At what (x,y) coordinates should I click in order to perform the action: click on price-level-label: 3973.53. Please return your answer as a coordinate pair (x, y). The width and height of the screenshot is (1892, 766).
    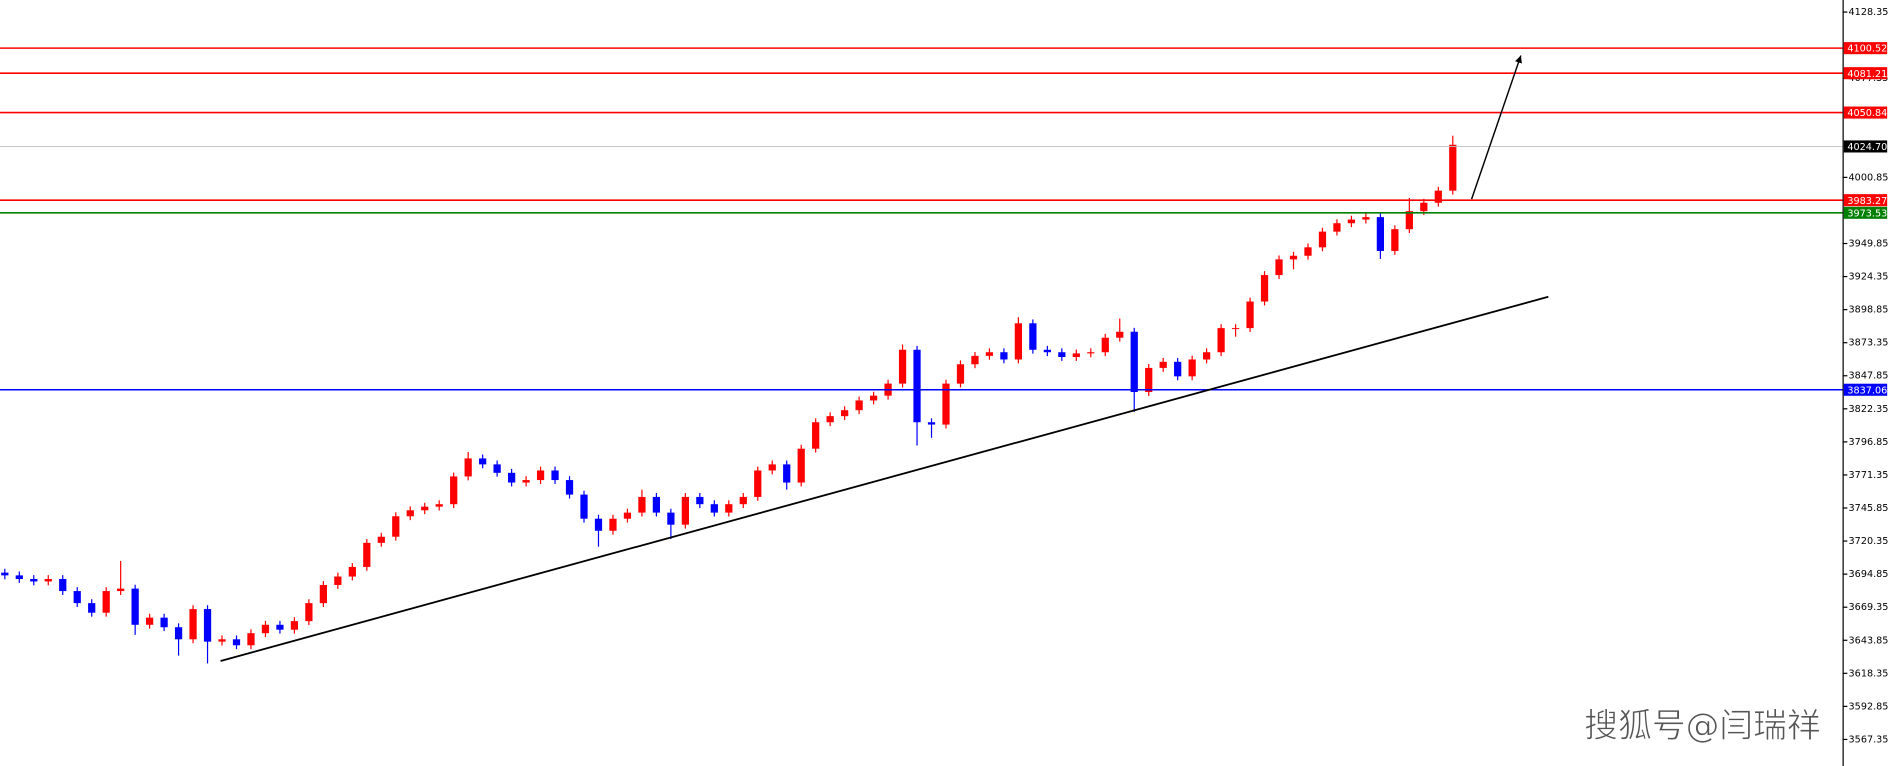
    Looking at the image, I should click on (1867, 213).